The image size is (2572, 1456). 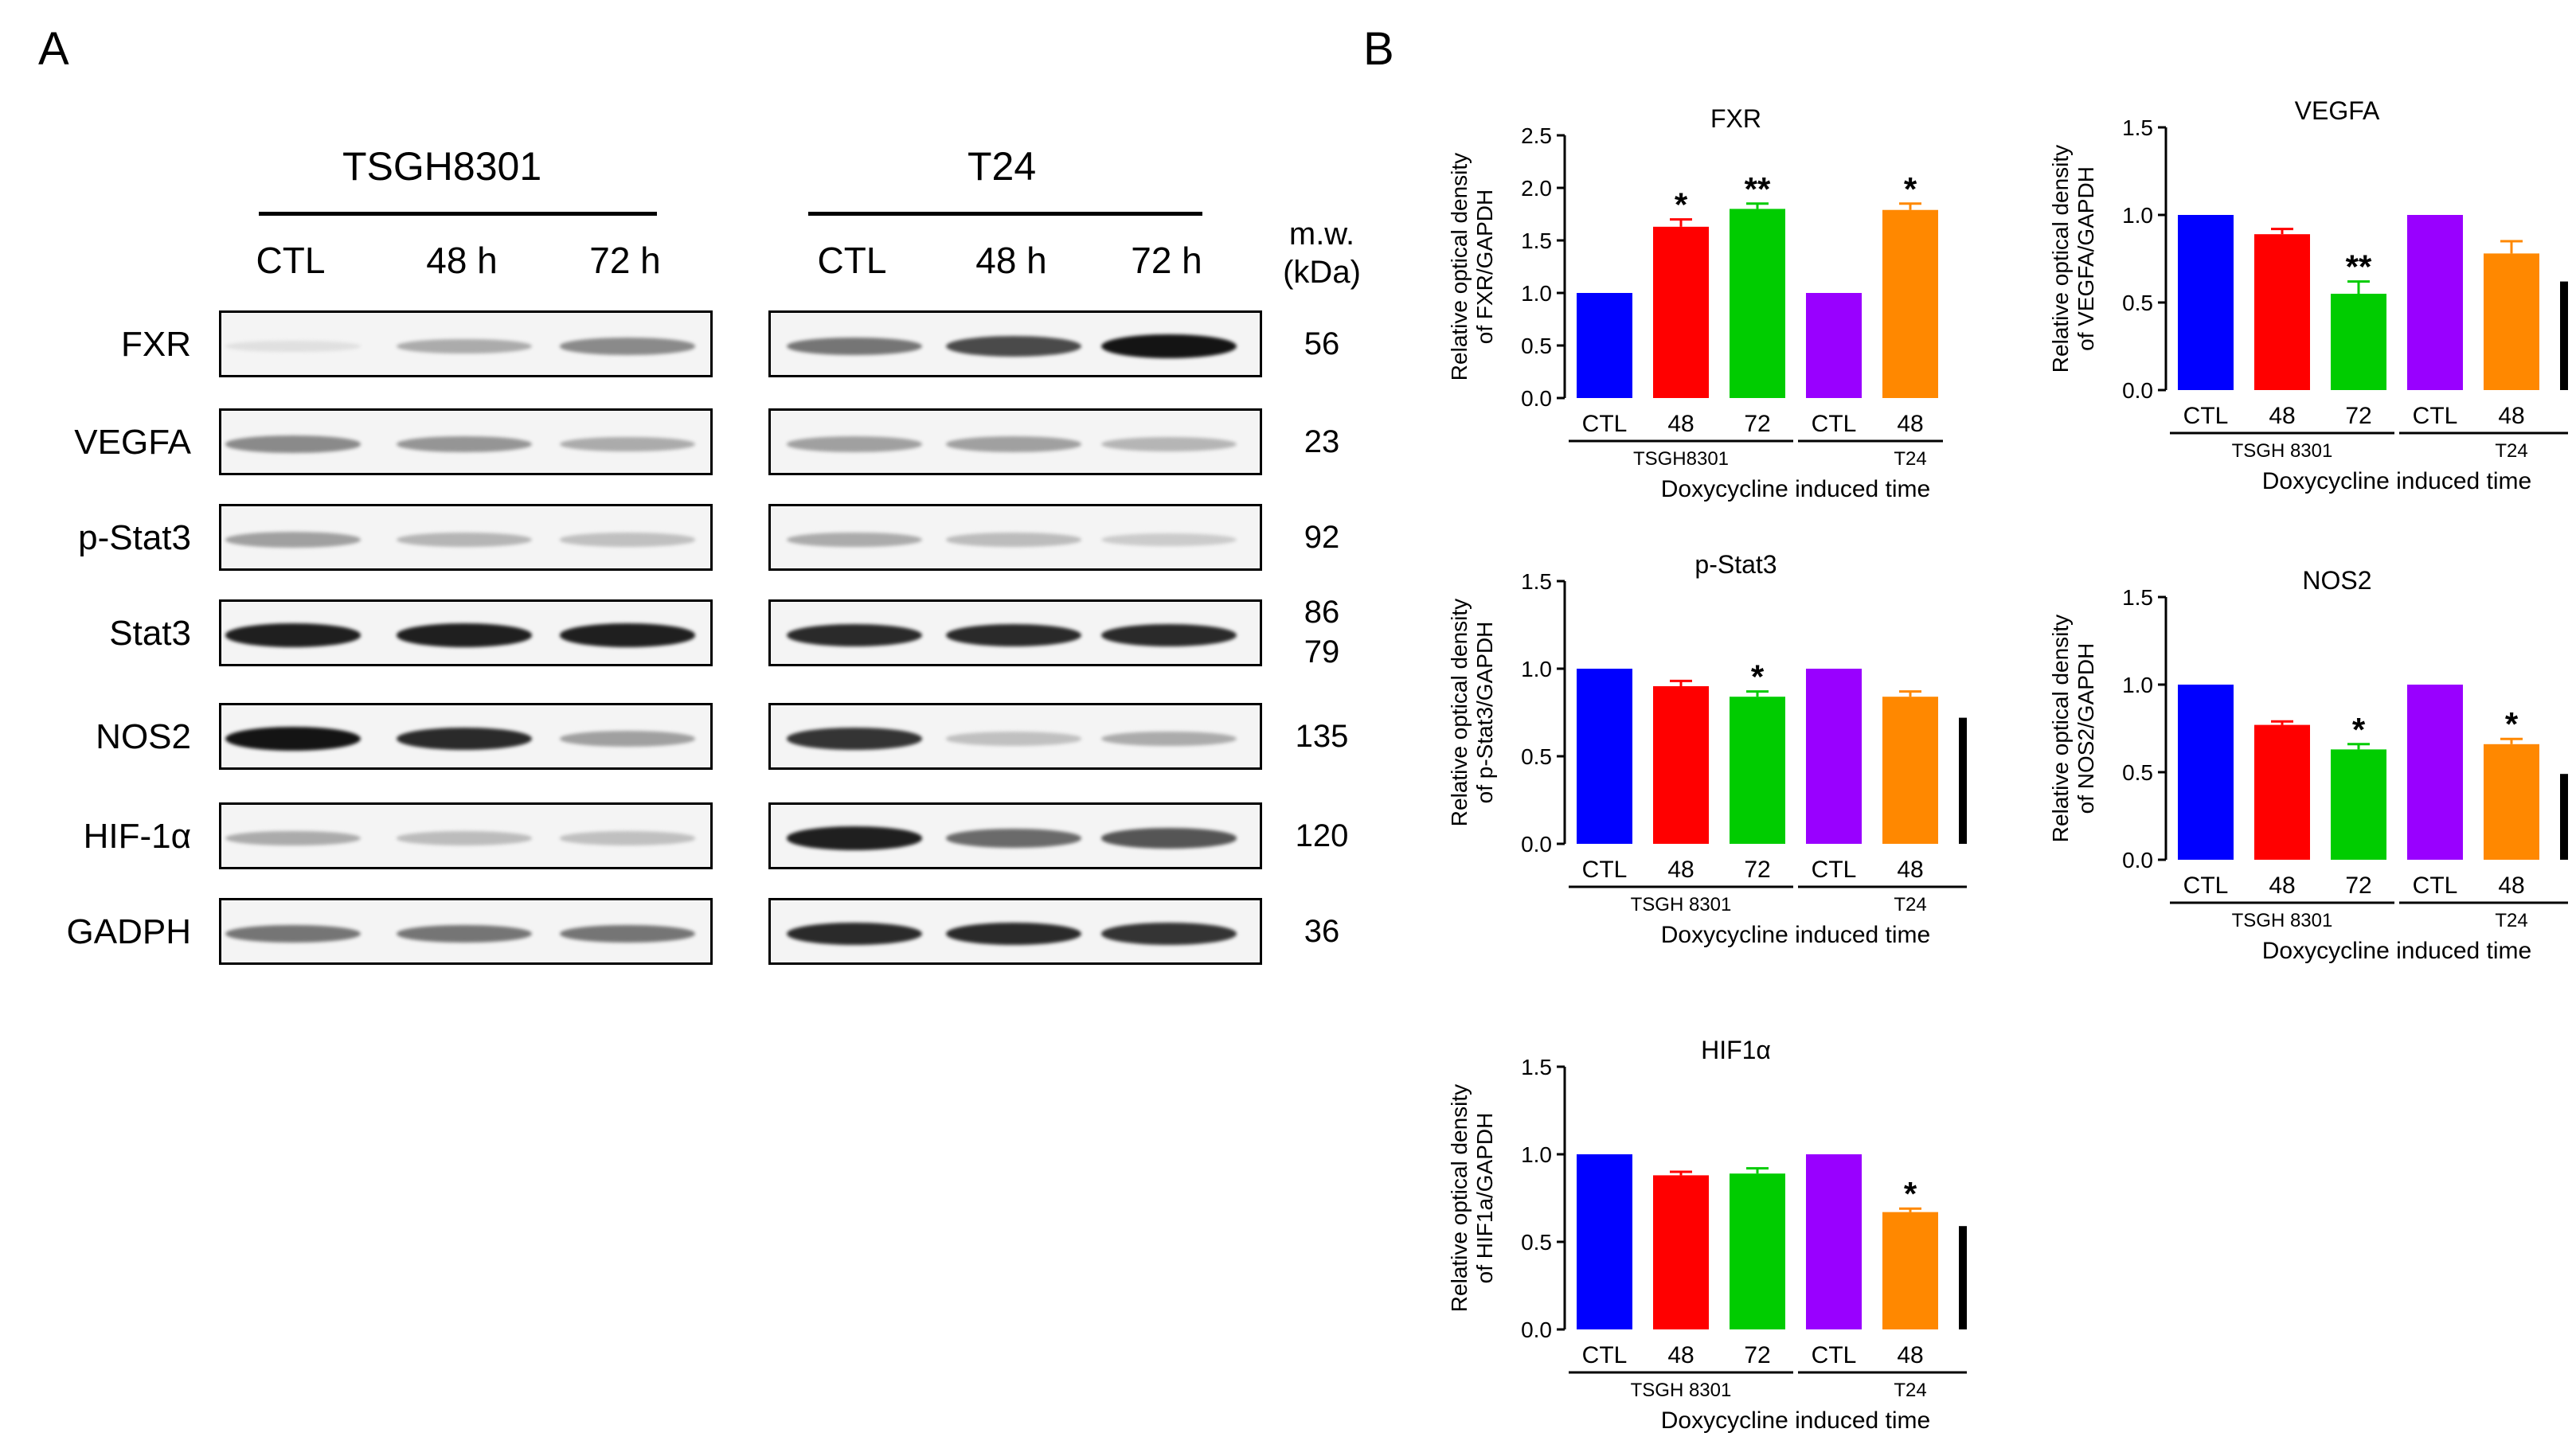 What do you see at coordinates (1735, 118) in the screenshot?
I see `chart-title: FXR` at bounding box center [1735, 118].